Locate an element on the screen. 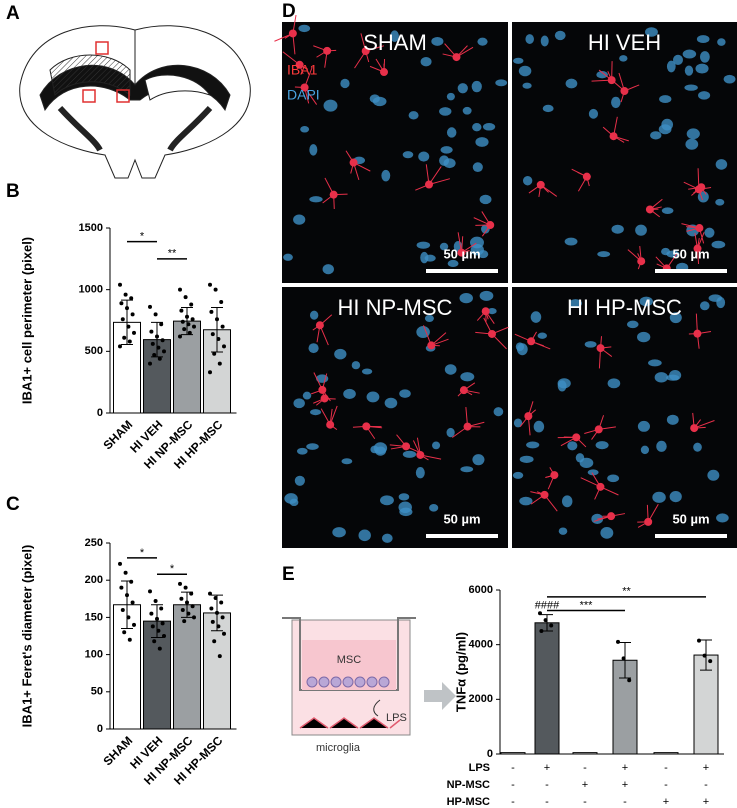 Image resolution: width=737 pixels, height=808 pixels. y-tick-label: 150 is located at coordinates (94, 617).